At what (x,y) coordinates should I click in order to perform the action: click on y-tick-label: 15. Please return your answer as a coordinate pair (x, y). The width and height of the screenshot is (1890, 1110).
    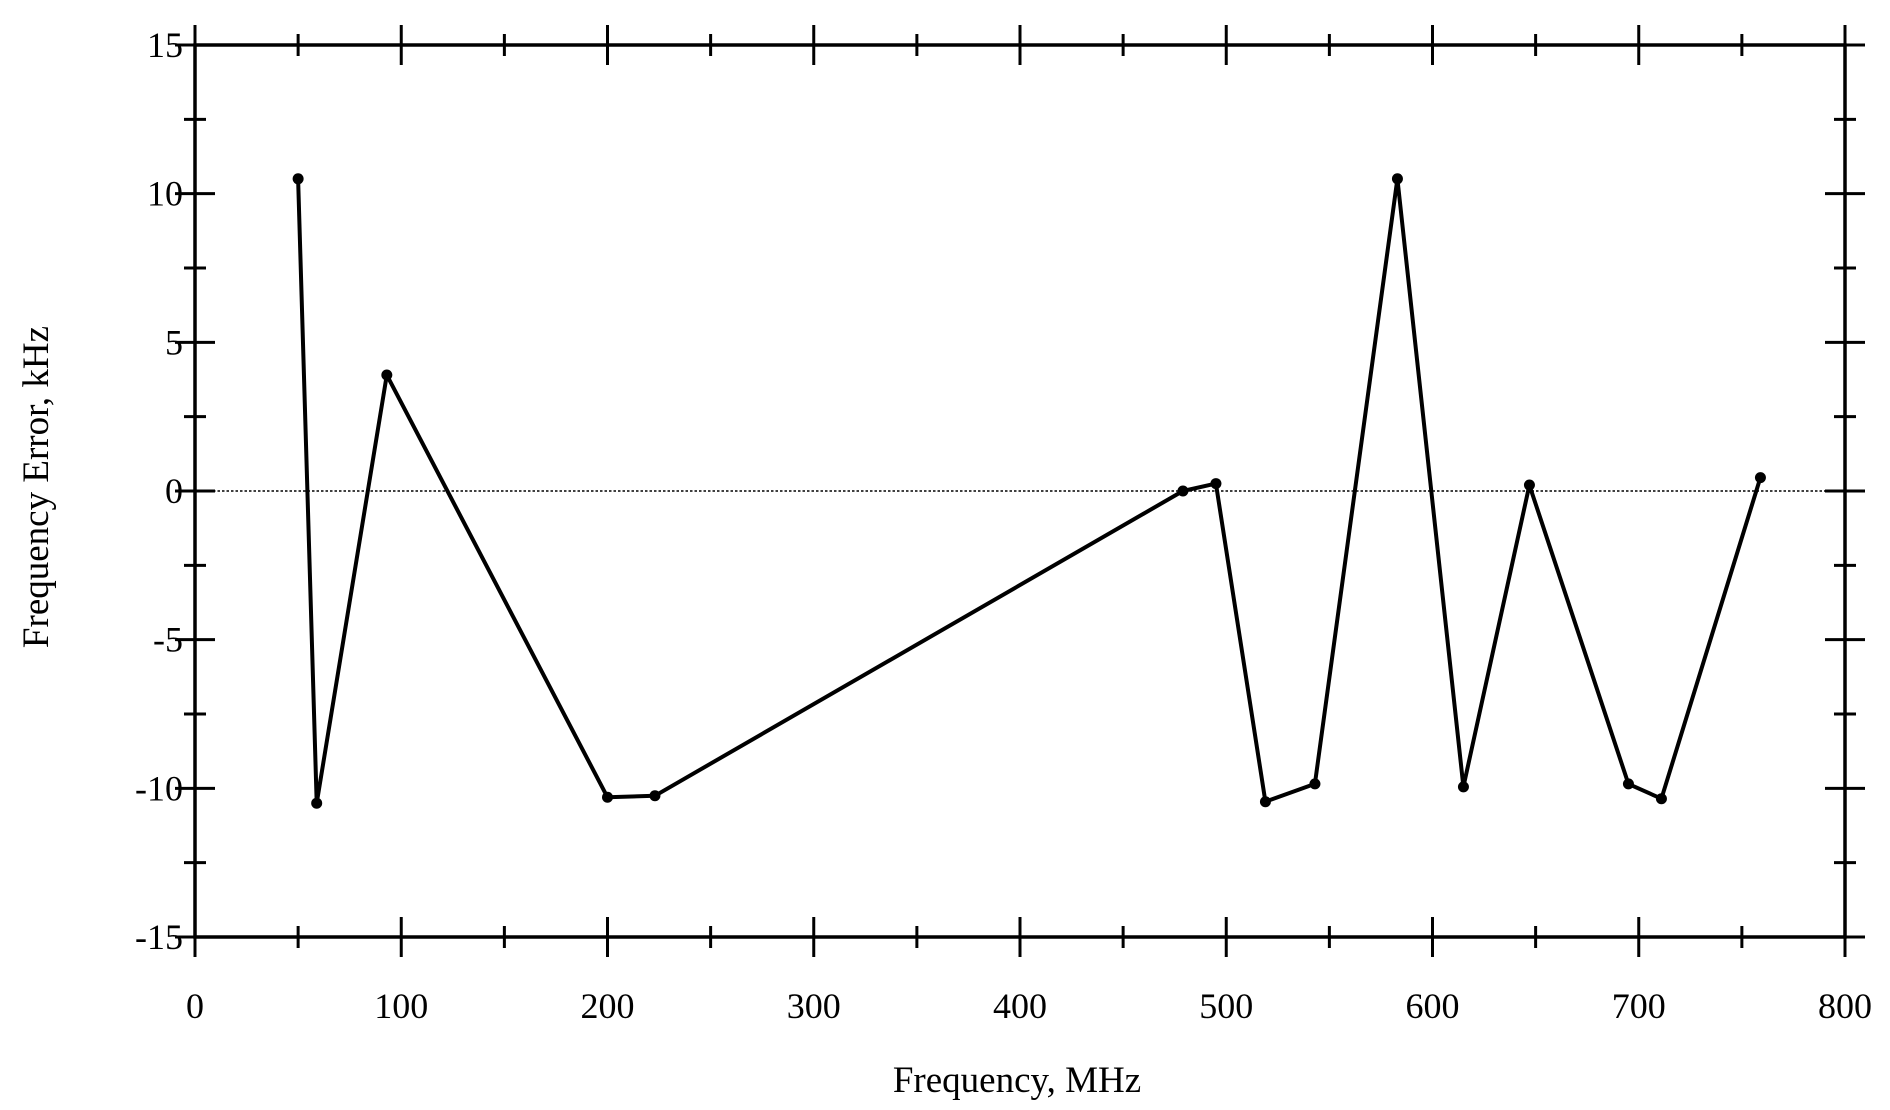
    Looking at the image, I should click on (165, 45).